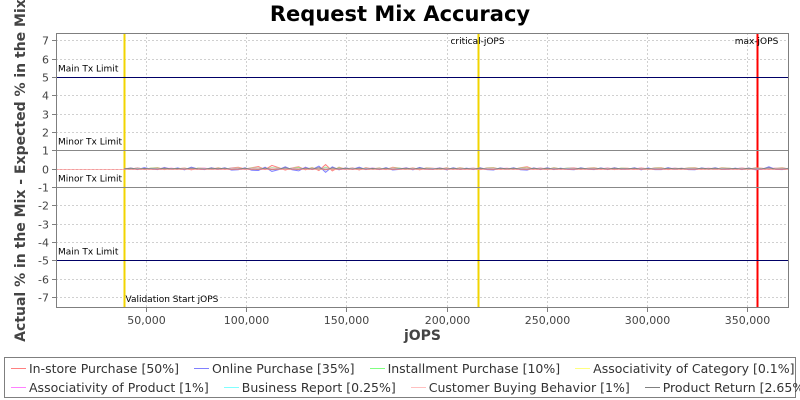 This screenshot has width=800, height=400. Describe the element at coordinates (318, 387) in the screenshot. I see `legend-label: Business Report [0.25%]` at that location.